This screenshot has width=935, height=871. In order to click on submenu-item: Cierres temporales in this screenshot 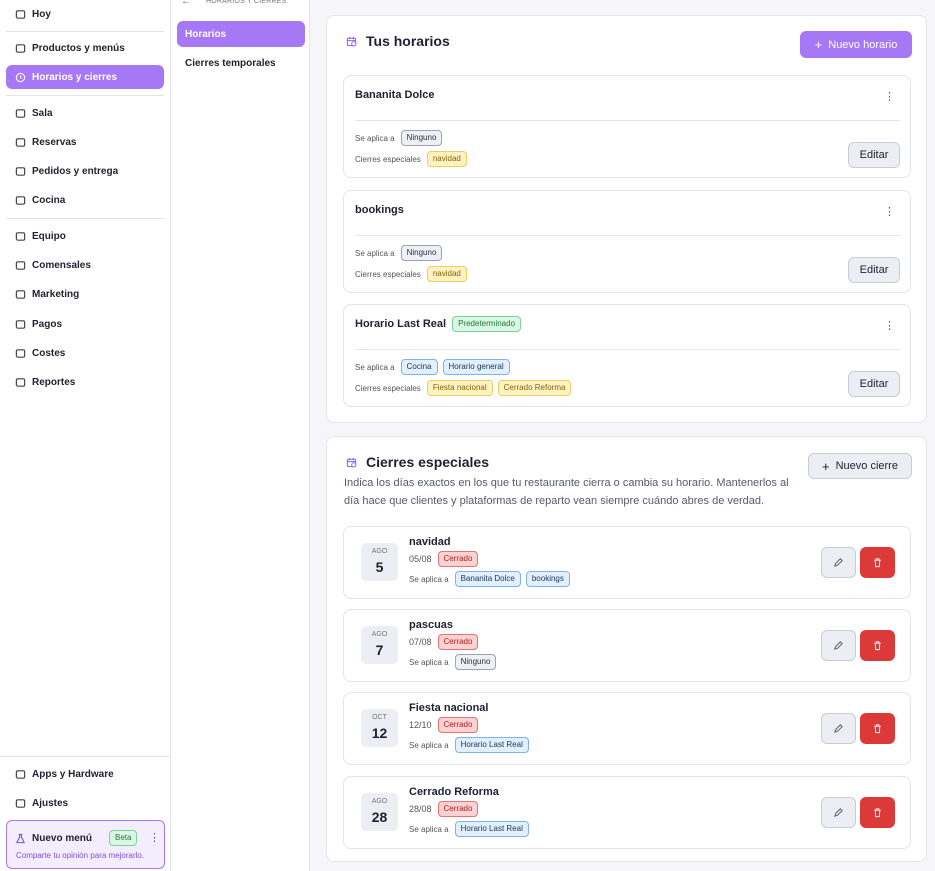, I will do `click(230, 63)`.